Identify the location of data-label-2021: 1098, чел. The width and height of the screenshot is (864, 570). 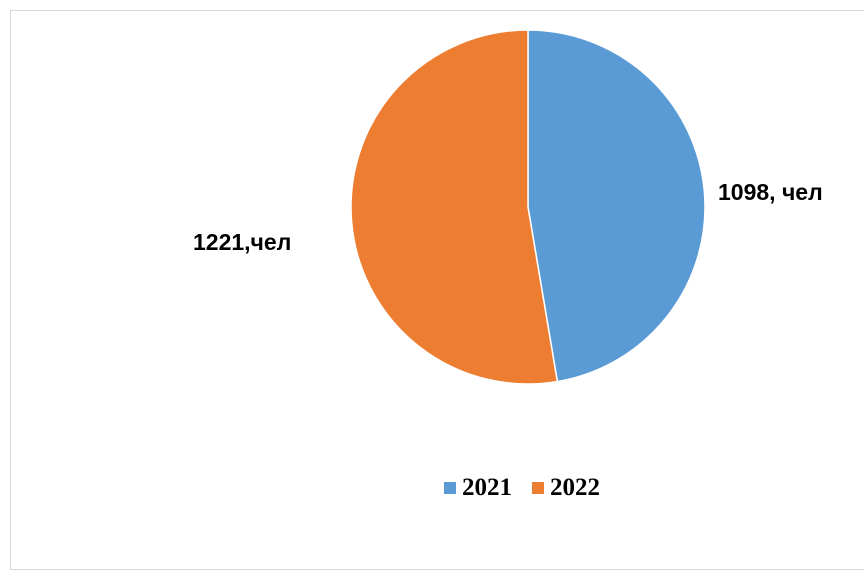
(770, 192).